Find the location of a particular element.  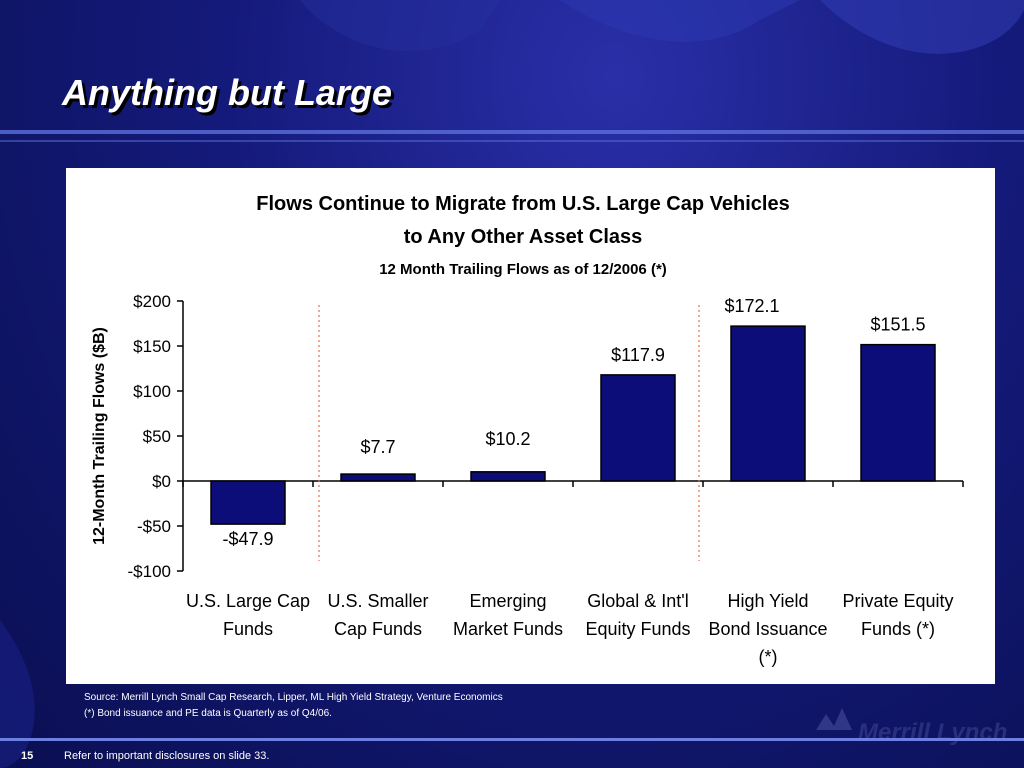

svg-text: Merrill Lynch is located at coordinates (932, 732).